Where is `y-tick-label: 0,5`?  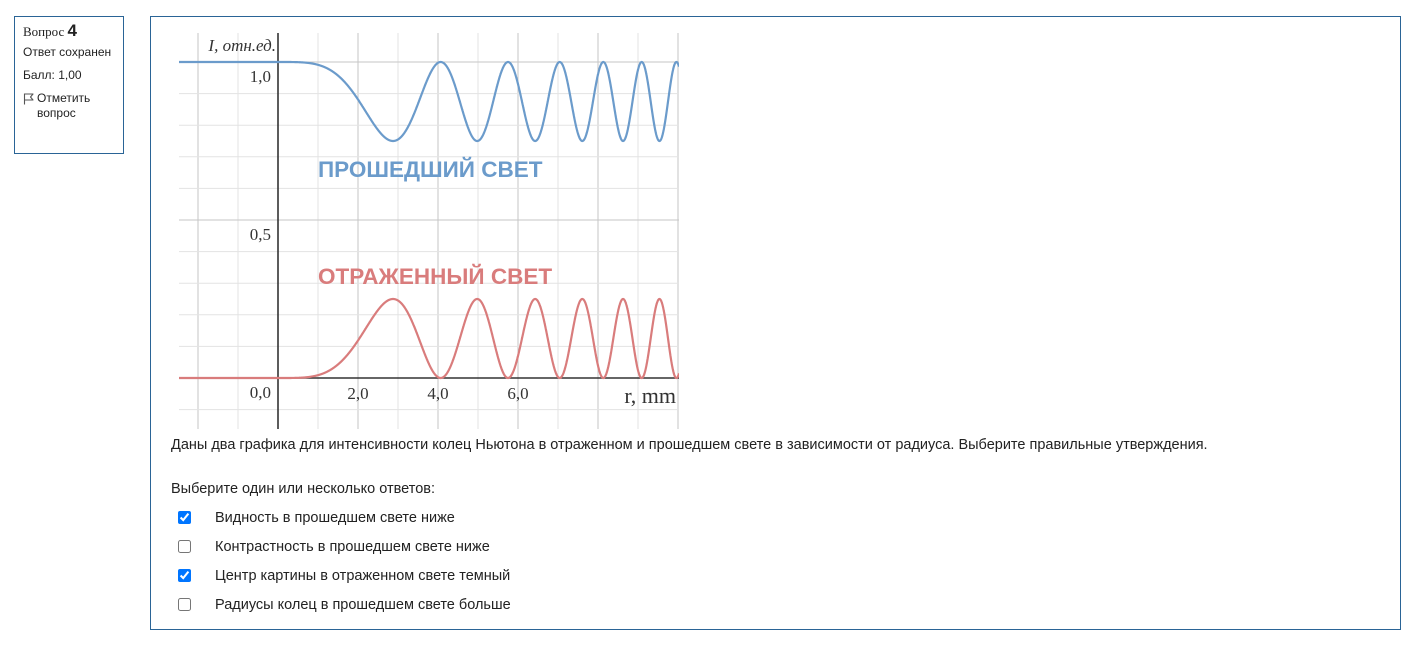 y-tick-label: 0,5 is located at coordinates (260, 234).